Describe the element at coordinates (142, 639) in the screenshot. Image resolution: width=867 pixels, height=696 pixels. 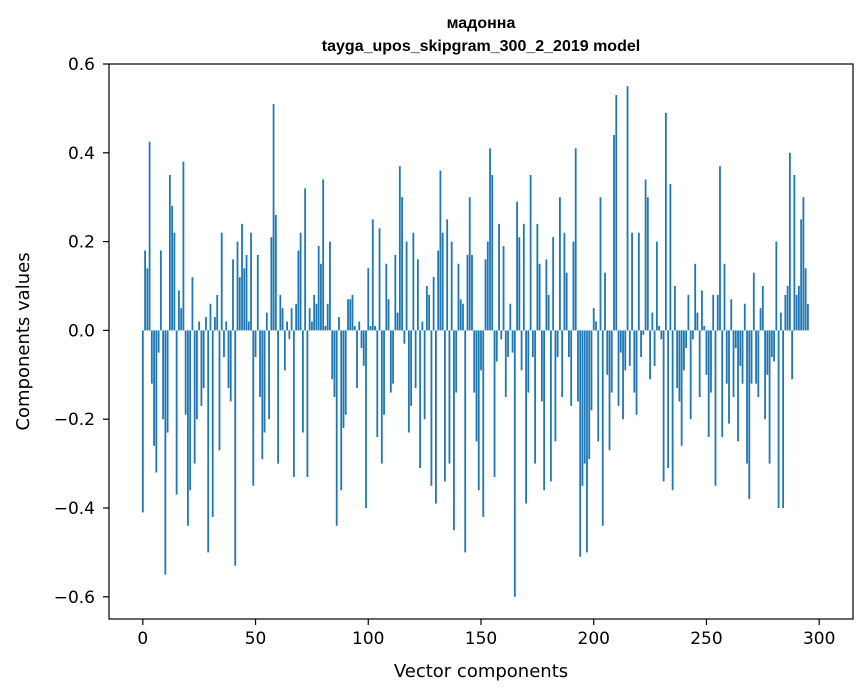
I see `x-tick-label-0: 0` at that location.